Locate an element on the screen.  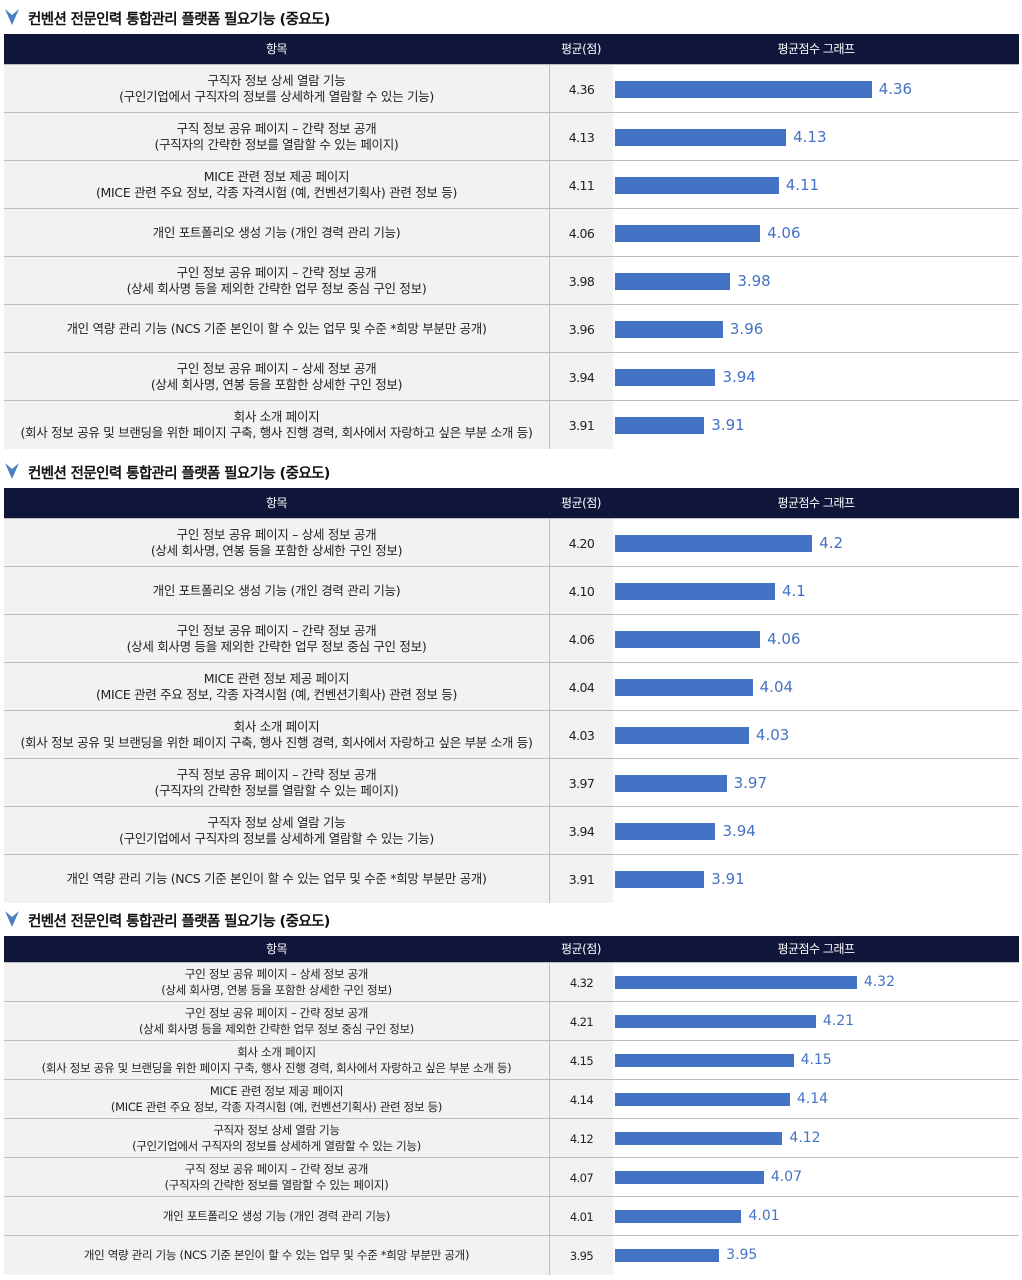
avg-score: 3.91 is located at coordinates (581, 425).